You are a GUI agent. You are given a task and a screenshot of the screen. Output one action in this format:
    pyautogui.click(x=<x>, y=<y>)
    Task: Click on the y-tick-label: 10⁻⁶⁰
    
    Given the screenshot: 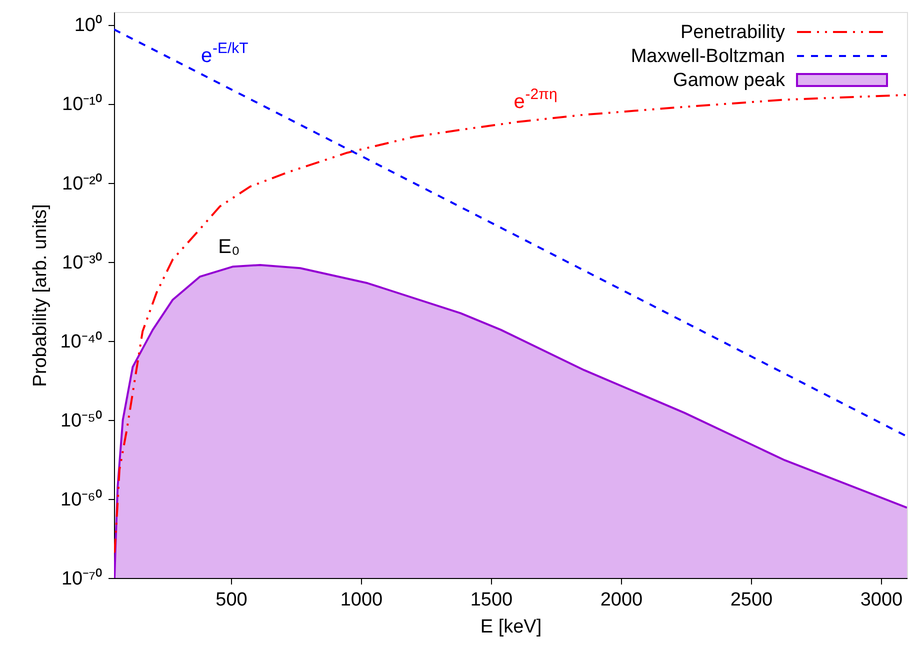 What is the action you would take?
    pyautogui.click(x=81, y=499)
    